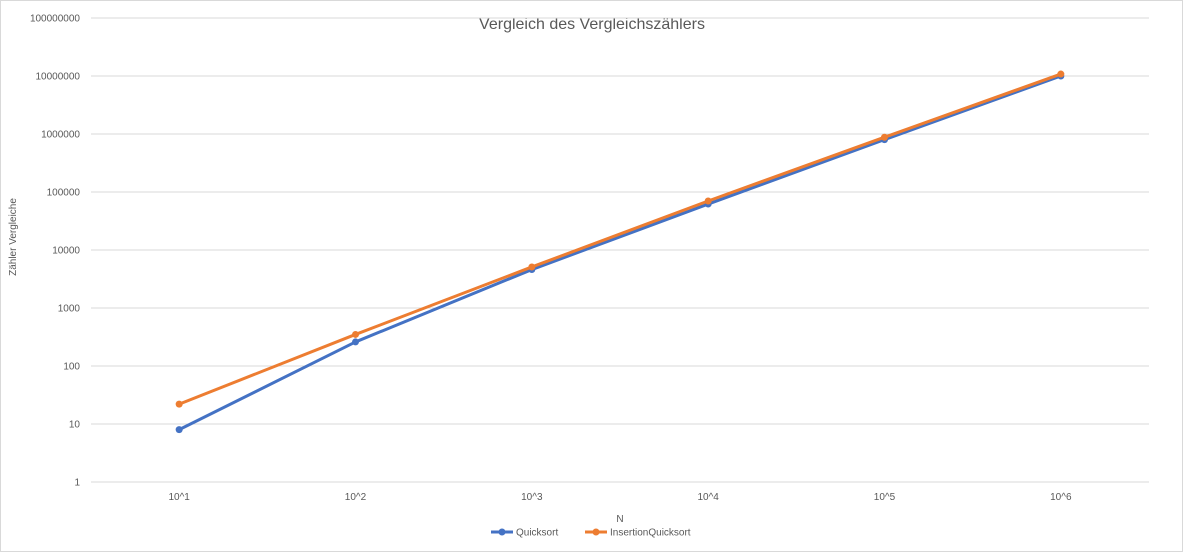 The height and width of the screenshot is (552, 1183). Describe the element at coordinates (592, 24) in the screenshot. I see `chart-title: Vergleich des Vergleichszählers` at that location.